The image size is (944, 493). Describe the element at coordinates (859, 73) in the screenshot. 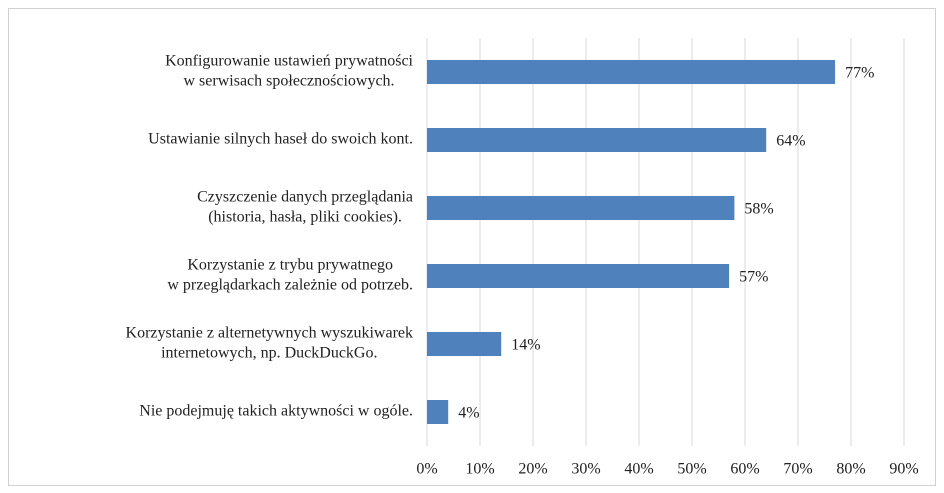

I see `data-label: 77%` at that location.